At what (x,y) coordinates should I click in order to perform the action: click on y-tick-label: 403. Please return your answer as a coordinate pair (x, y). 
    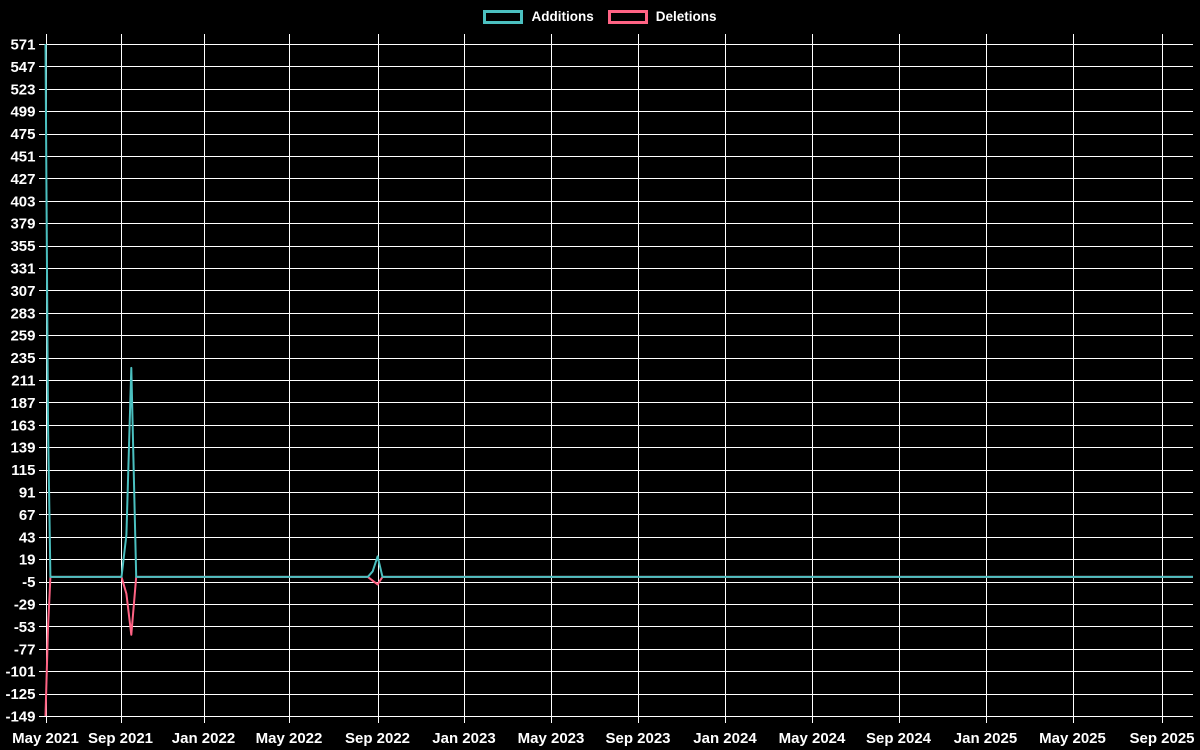
    Looking at the image, I should click on (22, 201).